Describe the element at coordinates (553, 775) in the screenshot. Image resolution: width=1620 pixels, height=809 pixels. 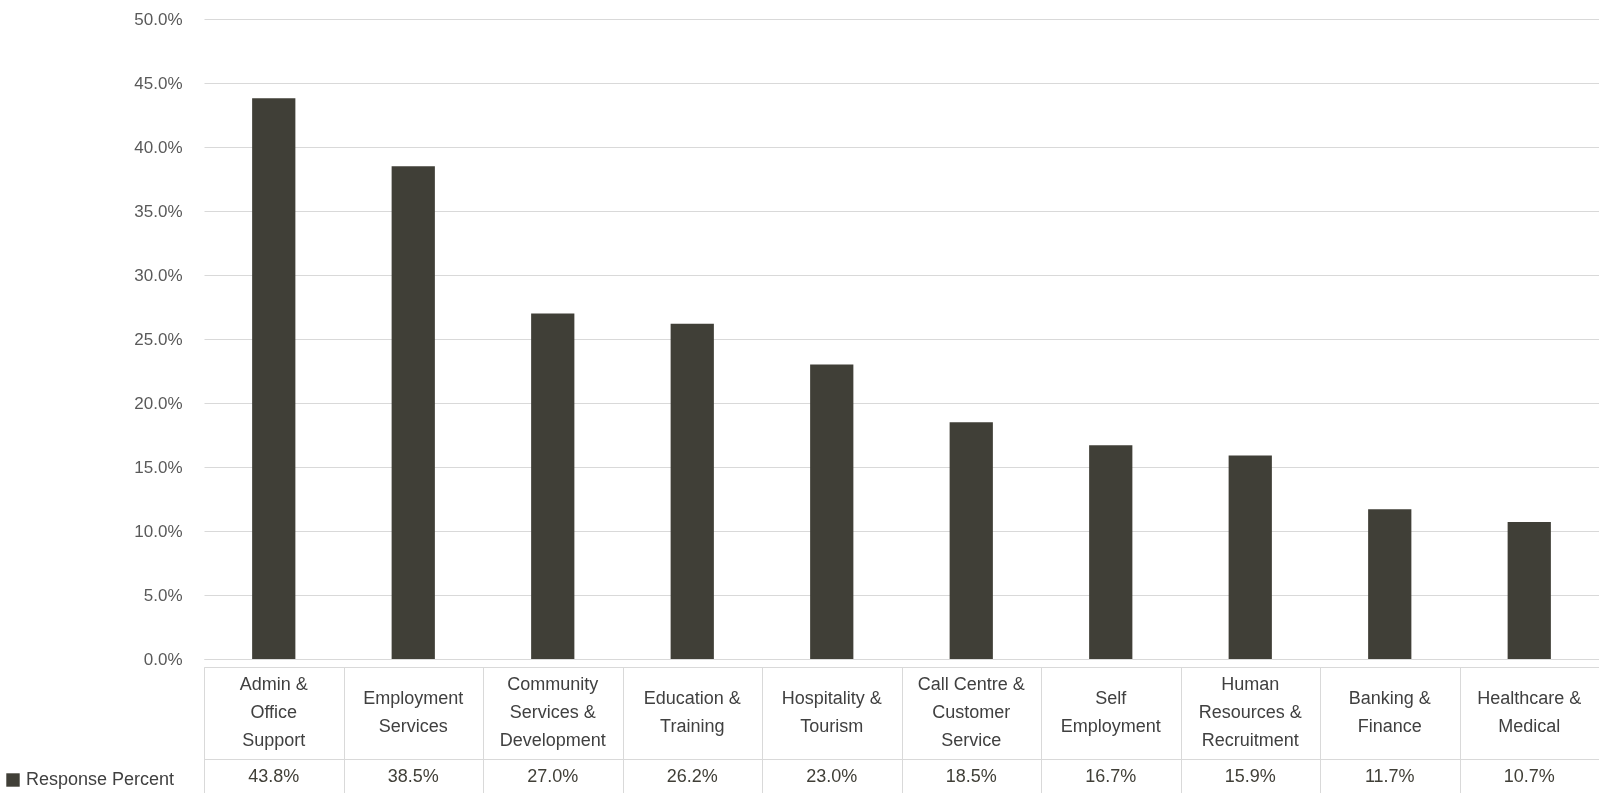
I see `data-label: 27.0%` at that location.